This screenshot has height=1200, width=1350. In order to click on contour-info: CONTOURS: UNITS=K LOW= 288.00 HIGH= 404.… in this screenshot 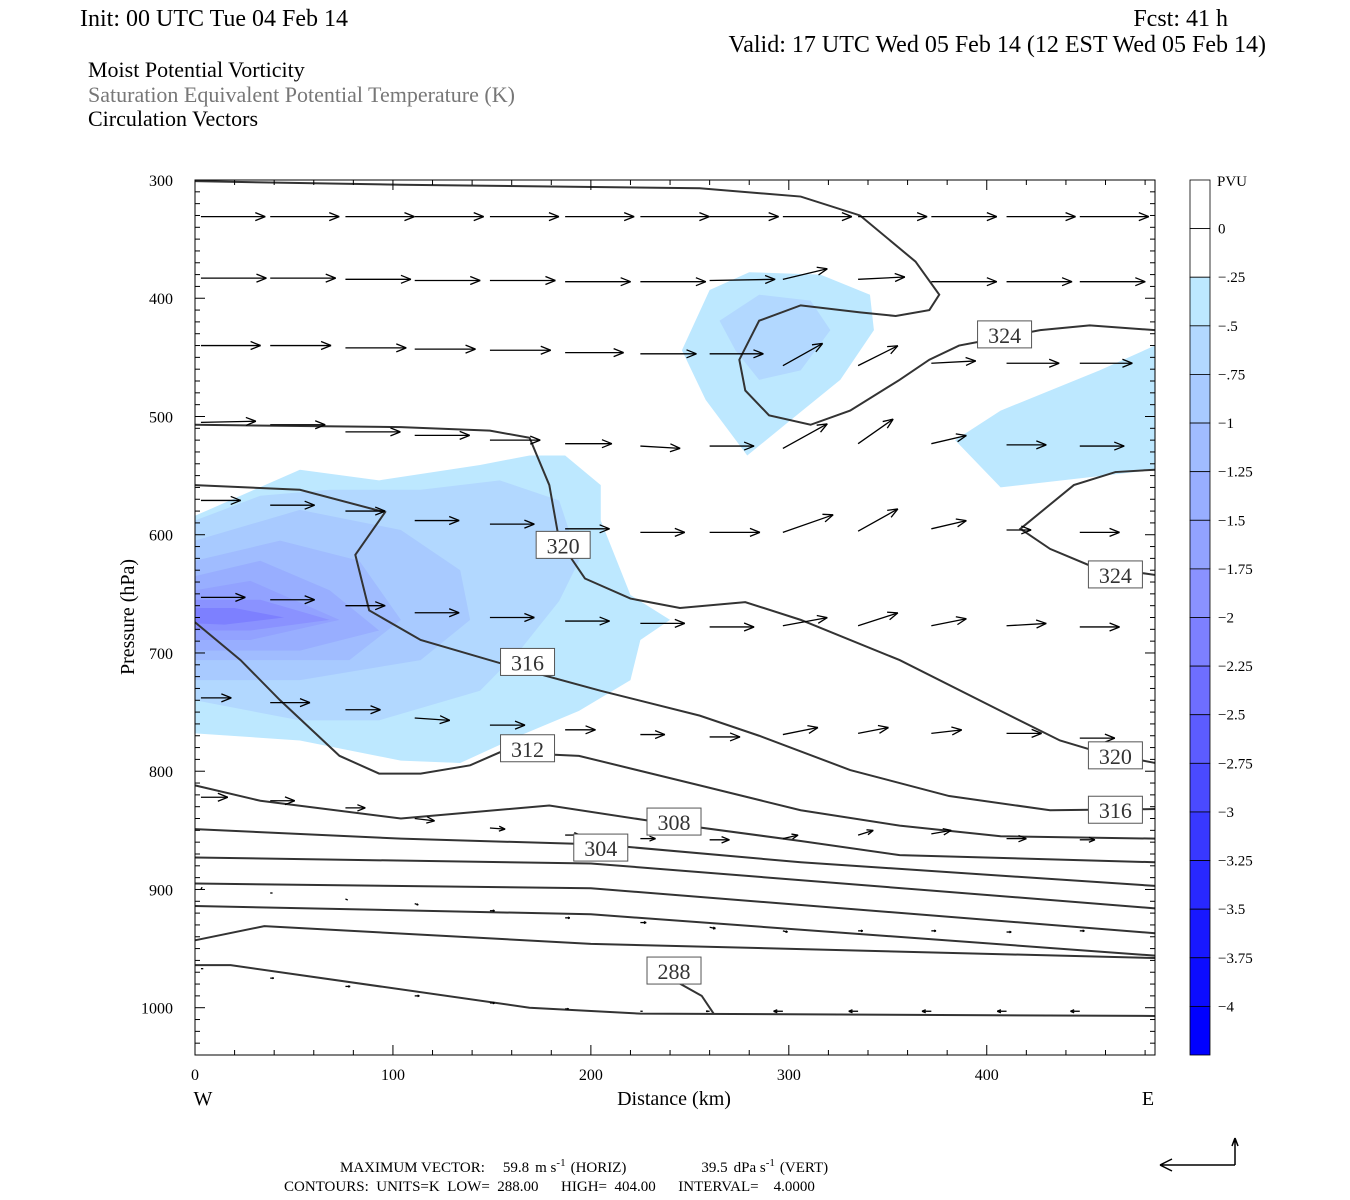, I will do `click(549, 1187)`.